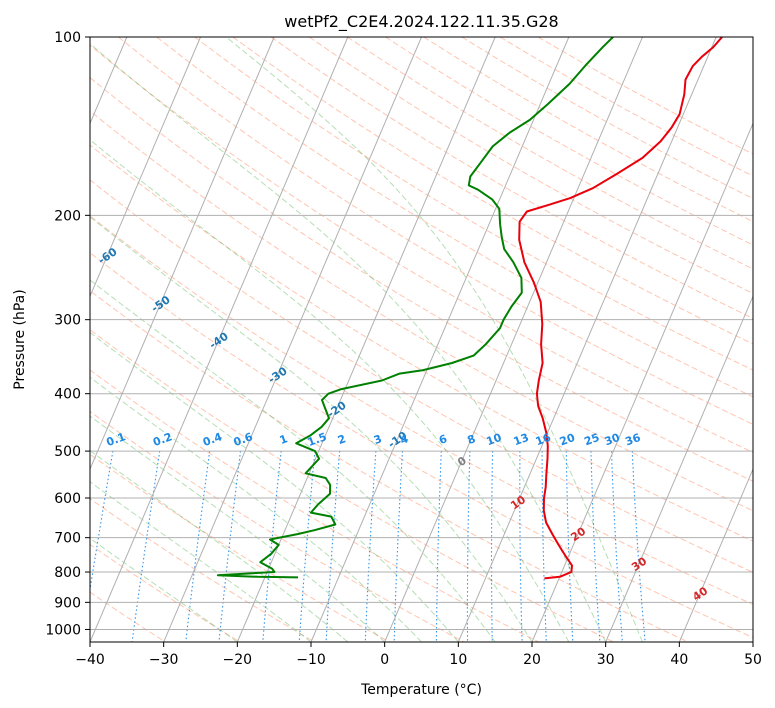  I want to click on mixing-ratio-label: 16, so click(543, 440).